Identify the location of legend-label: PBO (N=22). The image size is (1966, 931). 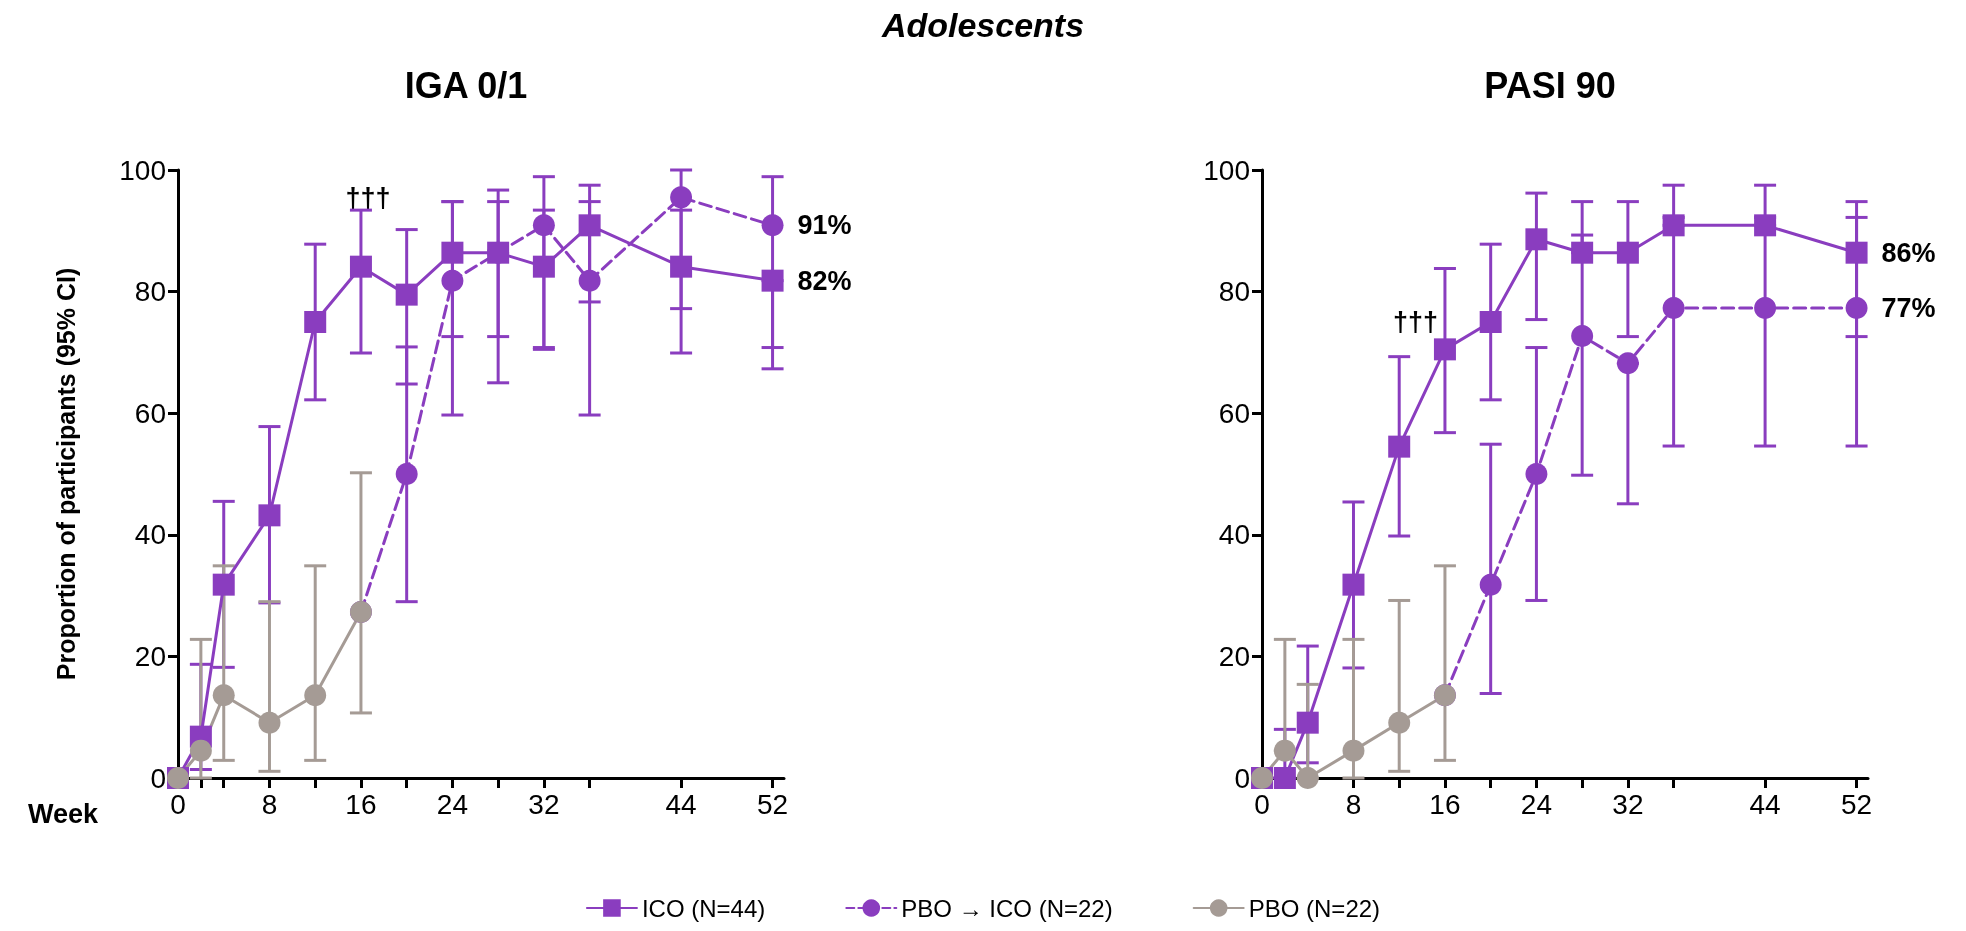
(1314, 908).